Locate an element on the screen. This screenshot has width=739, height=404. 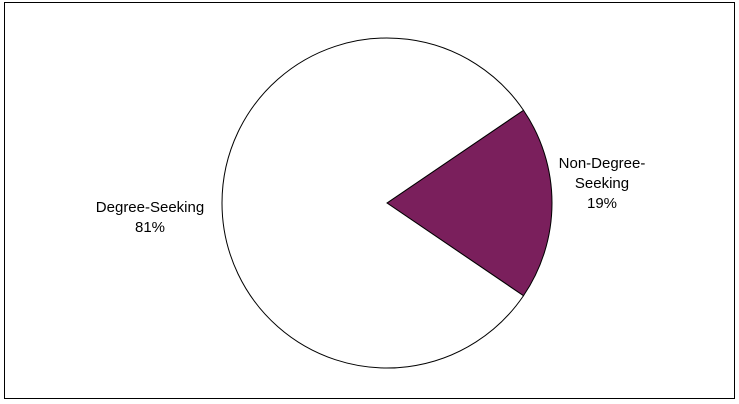
non-degree-seeking-percent-label: 19% is located at coordinates (602, 203).